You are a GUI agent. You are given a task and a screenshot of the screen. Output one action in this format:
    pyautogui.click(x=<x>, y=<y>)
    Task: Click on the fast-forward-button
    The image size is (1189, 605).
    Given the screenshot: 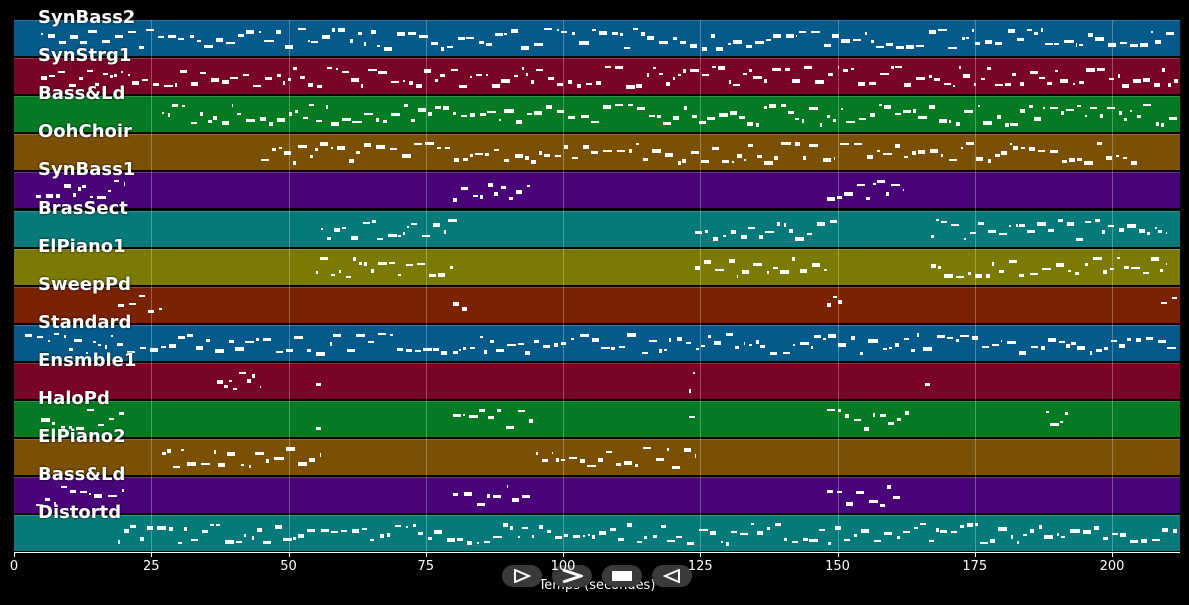 What is the action you would take?
    pyautogui.click(x=572, y=576)
    